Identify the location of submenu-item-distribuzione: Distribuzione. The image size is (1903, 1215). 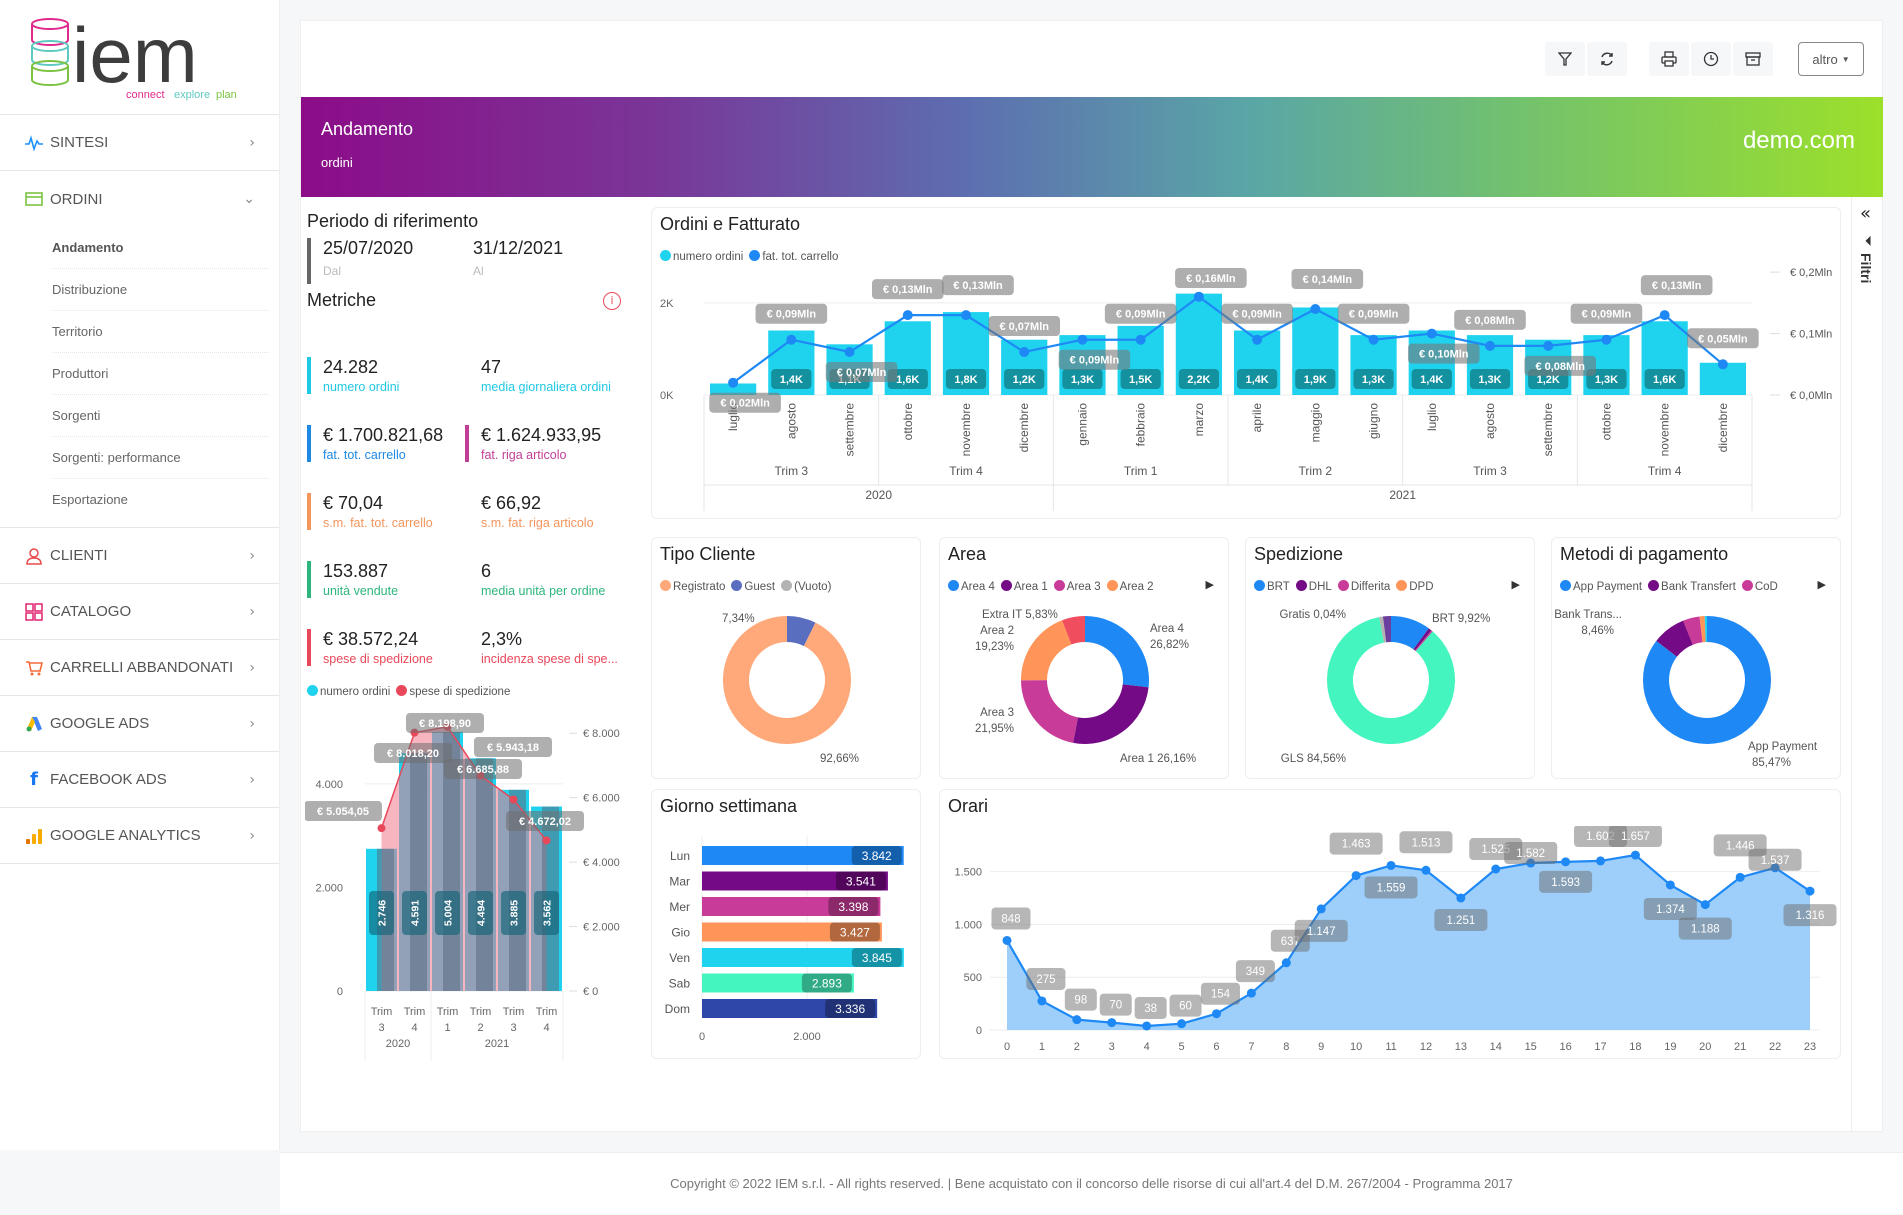
(160, 290).